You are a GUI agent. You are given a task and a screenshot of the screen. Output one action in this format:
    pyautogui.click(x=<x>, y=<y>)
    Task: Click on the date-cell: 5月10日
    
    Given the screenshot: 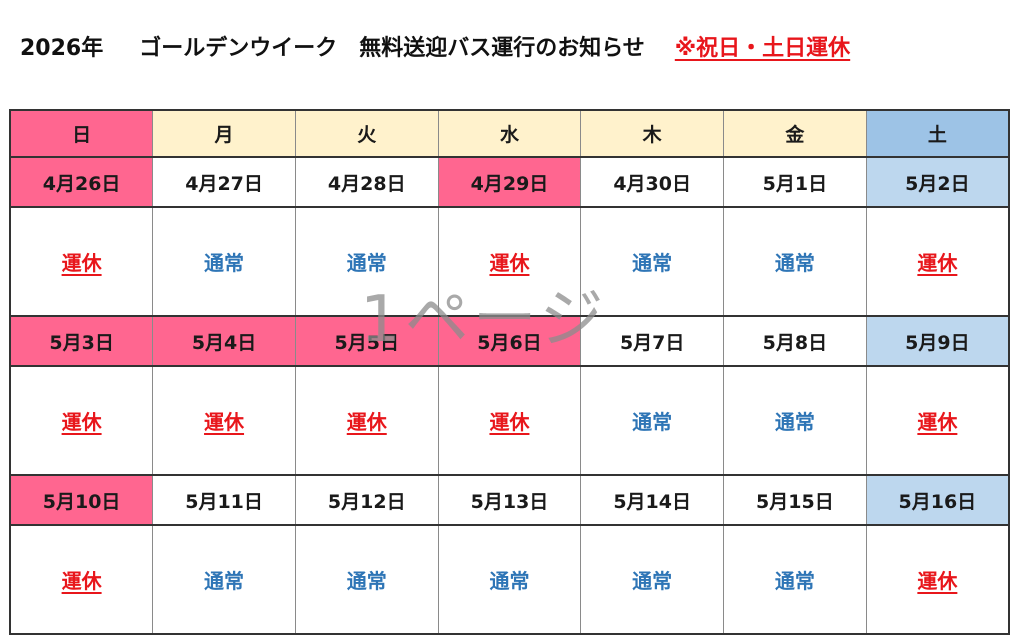 What is the action you would take?
    pyautogui.click(x=81, y=500)
    